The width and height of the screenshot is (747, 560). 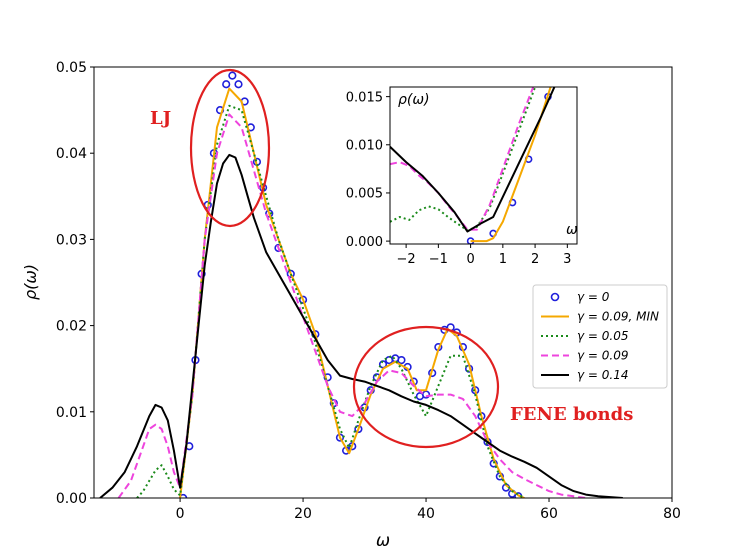 What do you see at coordinates (571, 414) in the screenshot?
I see `fene-annotation: FENE bonds` at bounding box center [571, 414].